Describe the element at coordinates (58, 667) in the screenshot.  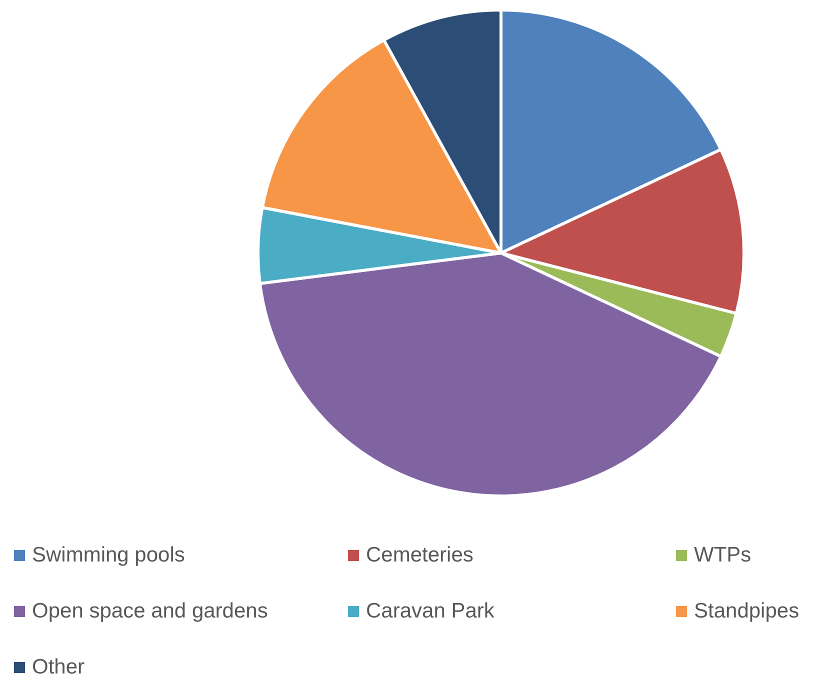
I see `legend-label: Other` at that location.